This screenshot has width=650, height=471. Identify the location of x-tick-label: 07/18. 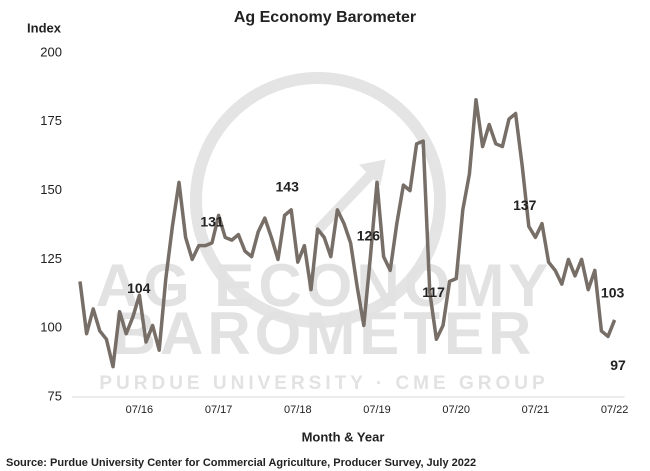
(298, 410).